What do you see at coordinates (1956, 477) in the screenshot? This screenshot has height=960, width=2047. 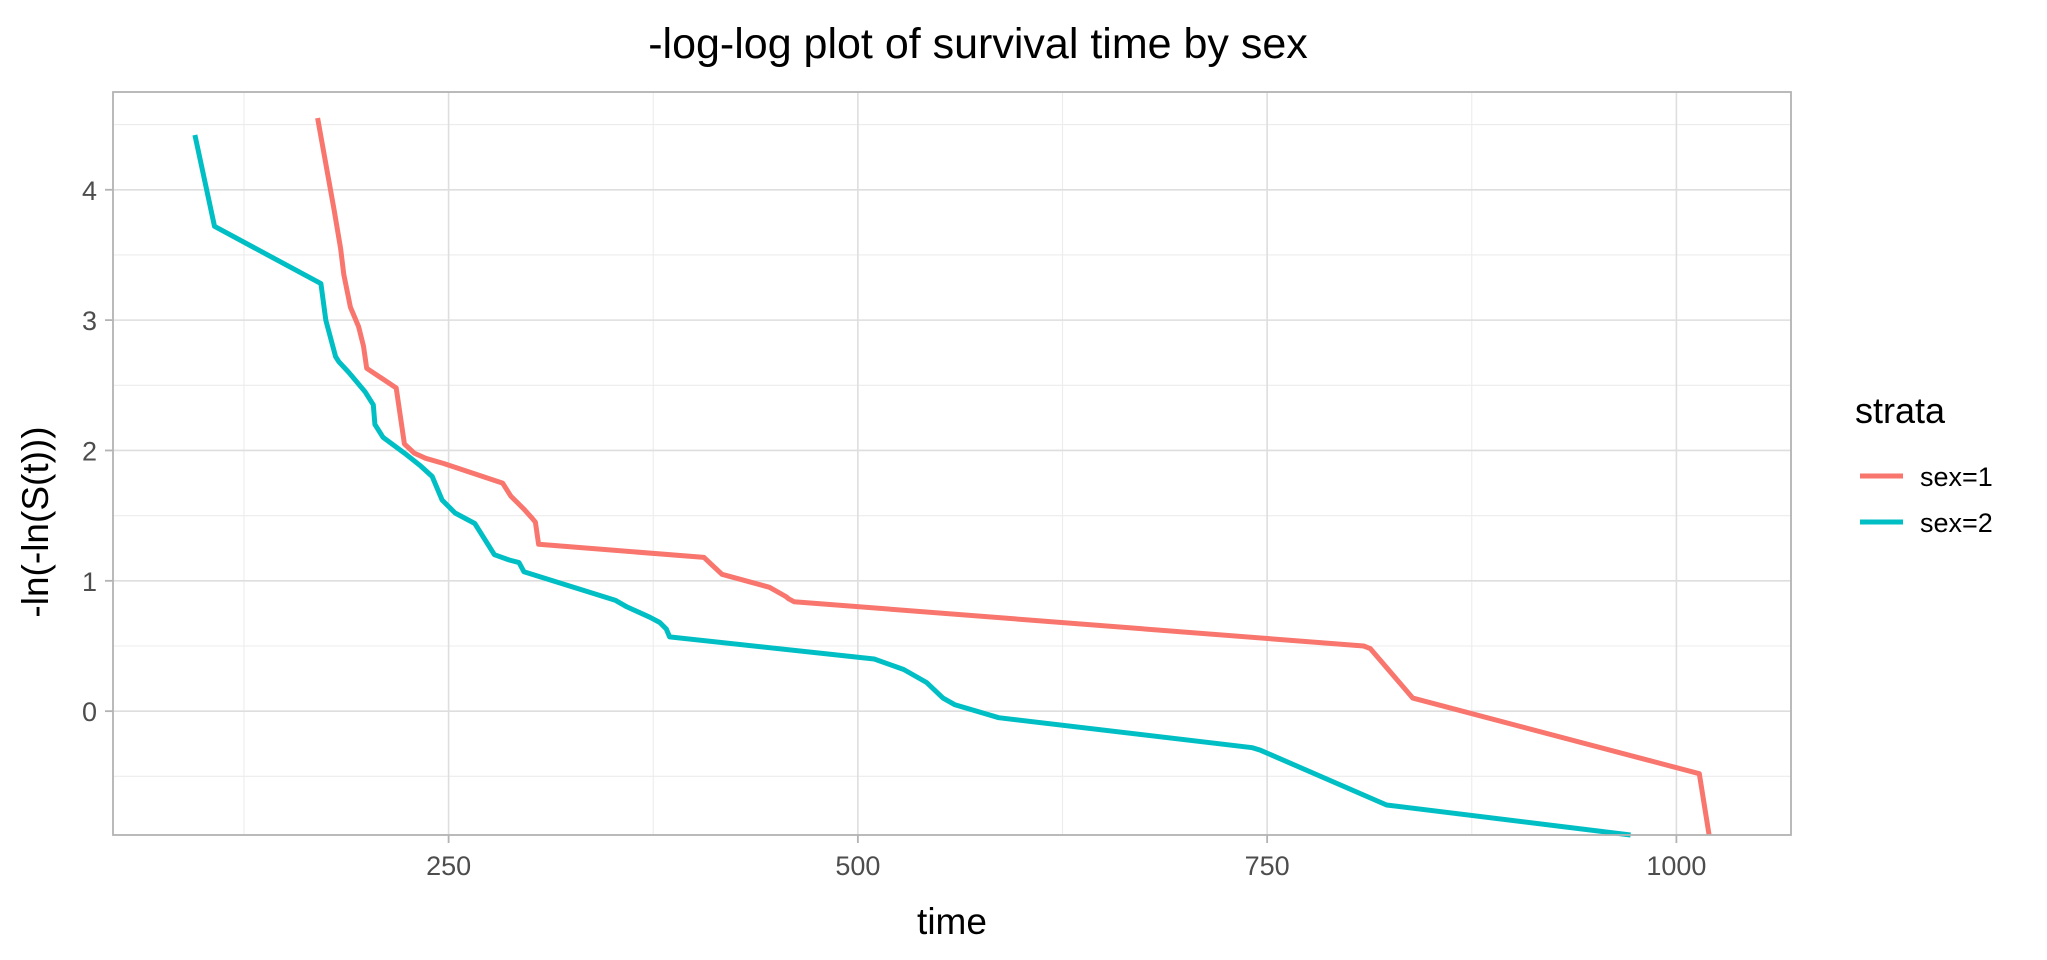 I see `legend-label-sex-1: sex=1` at bounding box center [1956, 477].